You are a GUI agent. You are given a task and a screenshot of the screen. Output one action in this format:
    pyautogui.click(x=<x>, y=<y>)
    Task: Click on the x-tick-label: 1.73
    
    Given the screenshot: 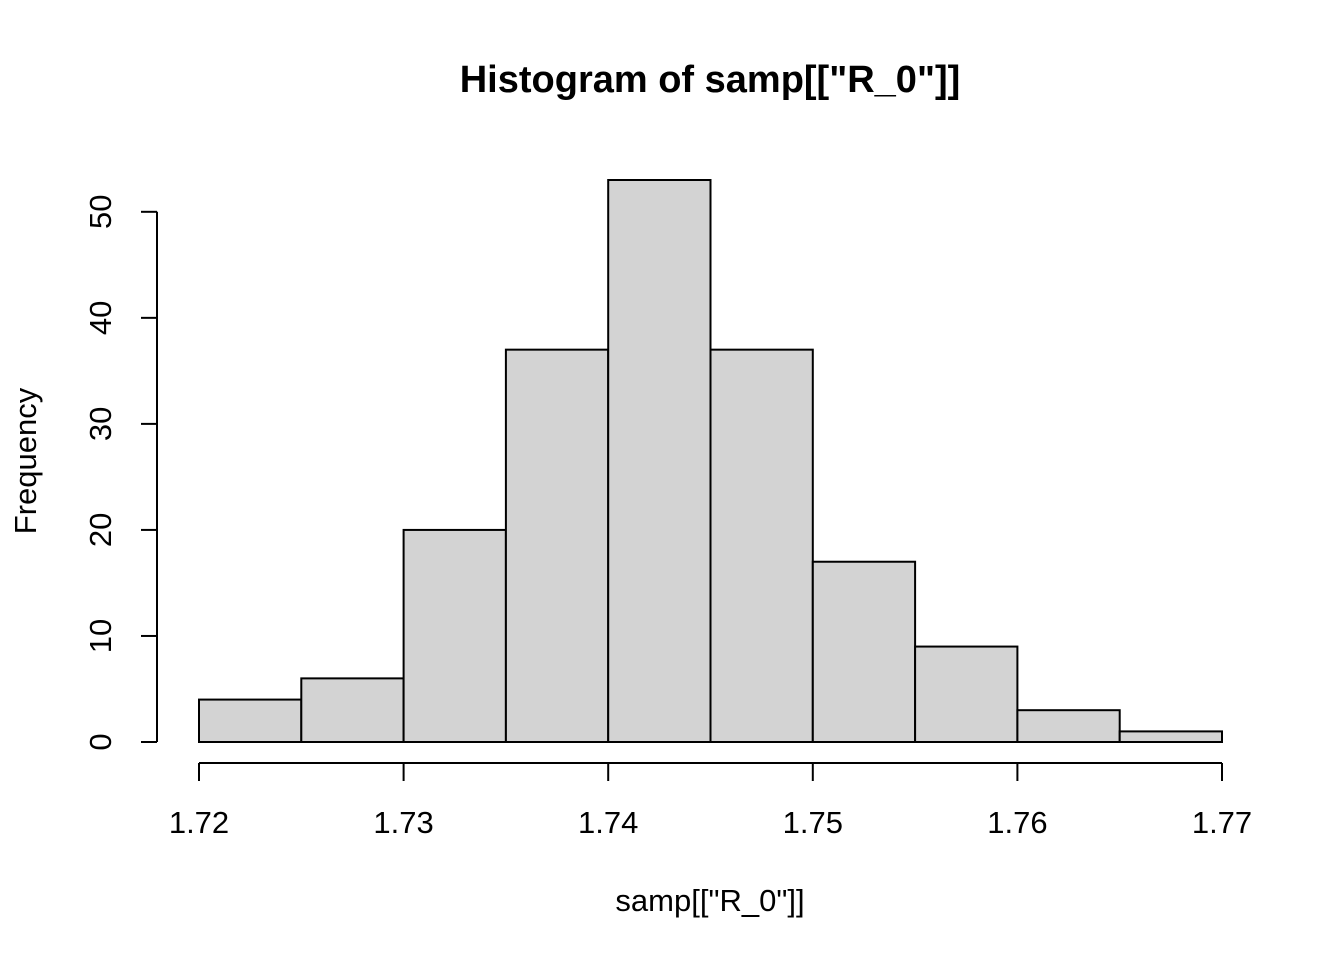 What is the action you would take?
    pyautogui.click(x=403, y=822)
    